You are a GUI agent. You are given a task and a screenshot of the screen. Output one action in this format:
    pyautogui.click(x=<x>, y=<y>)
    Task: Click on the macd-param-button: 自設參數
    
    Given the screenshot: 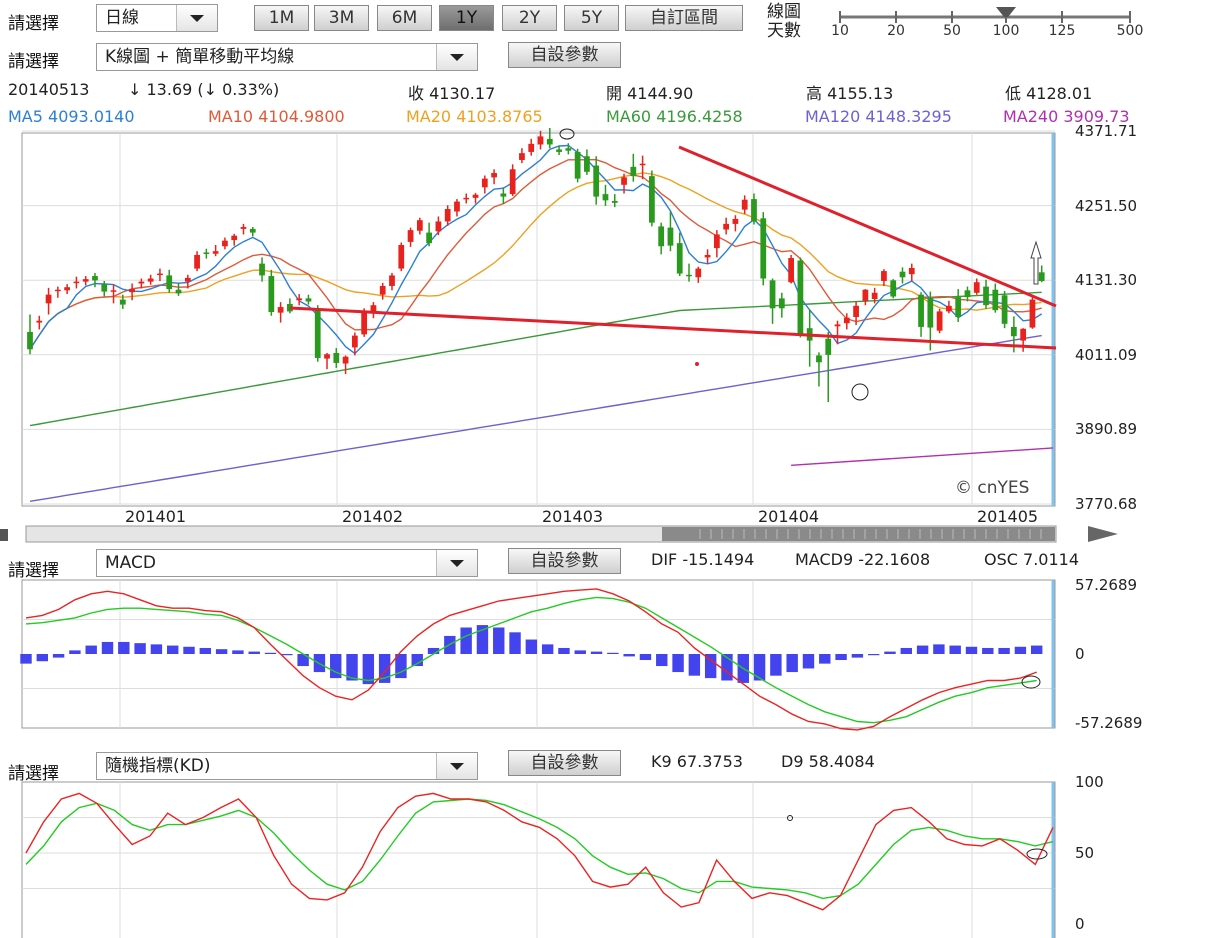 What is the action you would take?
    pyautogui.click(x=564, y=561)
    